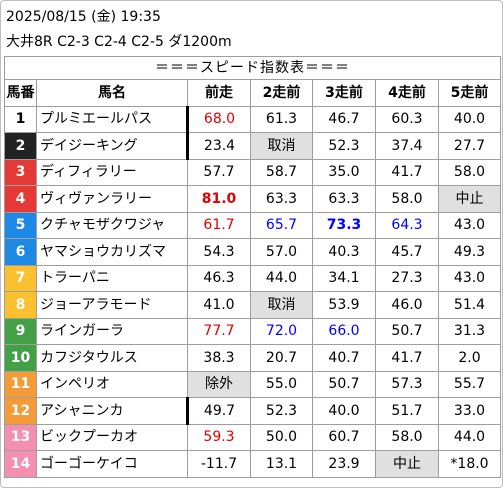 Image resolution: width=503 pixels, height=488 pixels. What do you see at coordinates (112, 172) in the screenshot?
I see `horse-name: ディフィラリー` at bounding box center [112, 172].